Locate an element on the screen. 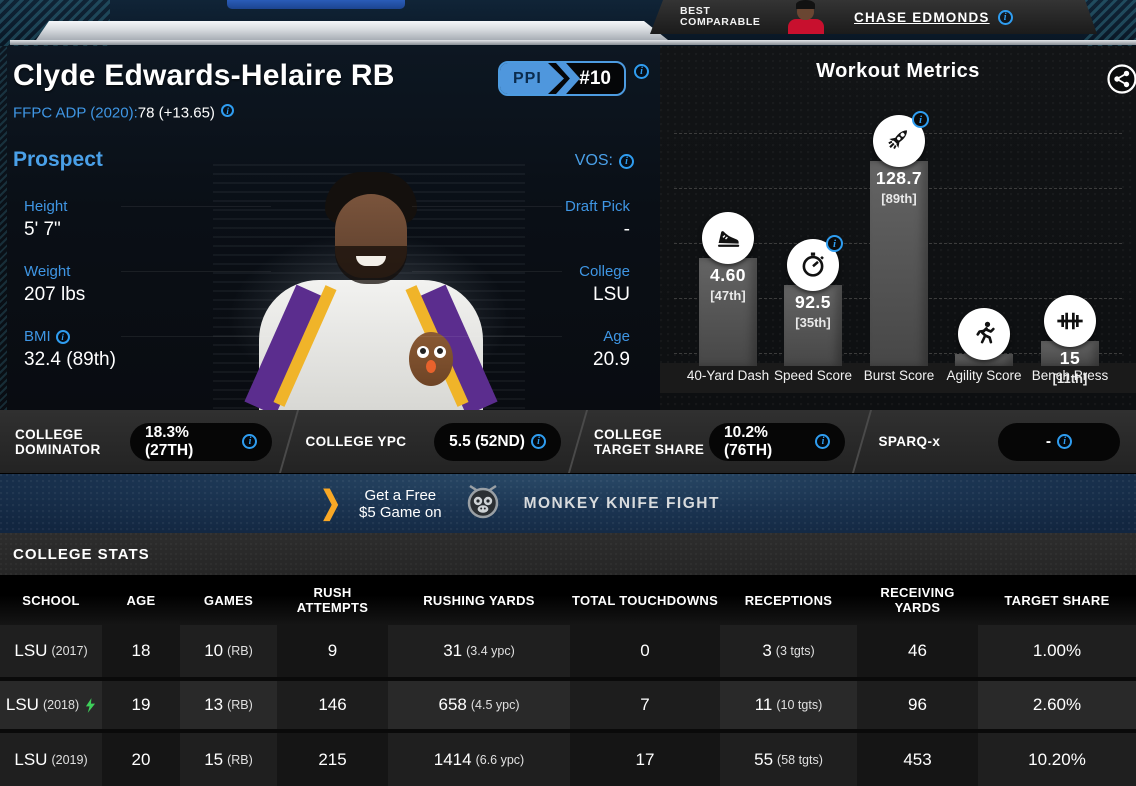 Image resolution: width=1136 pixels, height=786 pixels. adp-line: FFPC ADP (2020):78 (+13.65) is located at coordinates (124, 113).